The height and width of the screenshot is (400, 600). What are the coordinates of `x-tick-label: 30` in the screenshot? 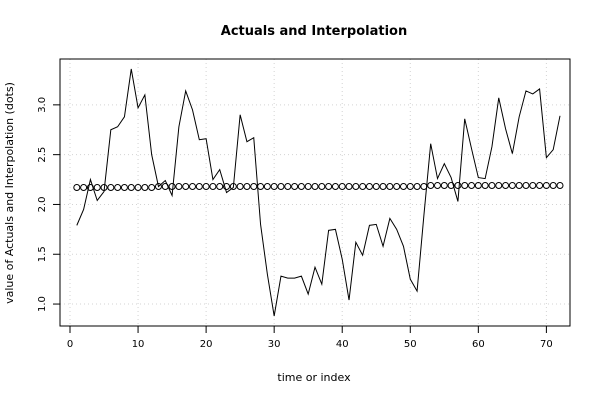 It's located at (274, 344).